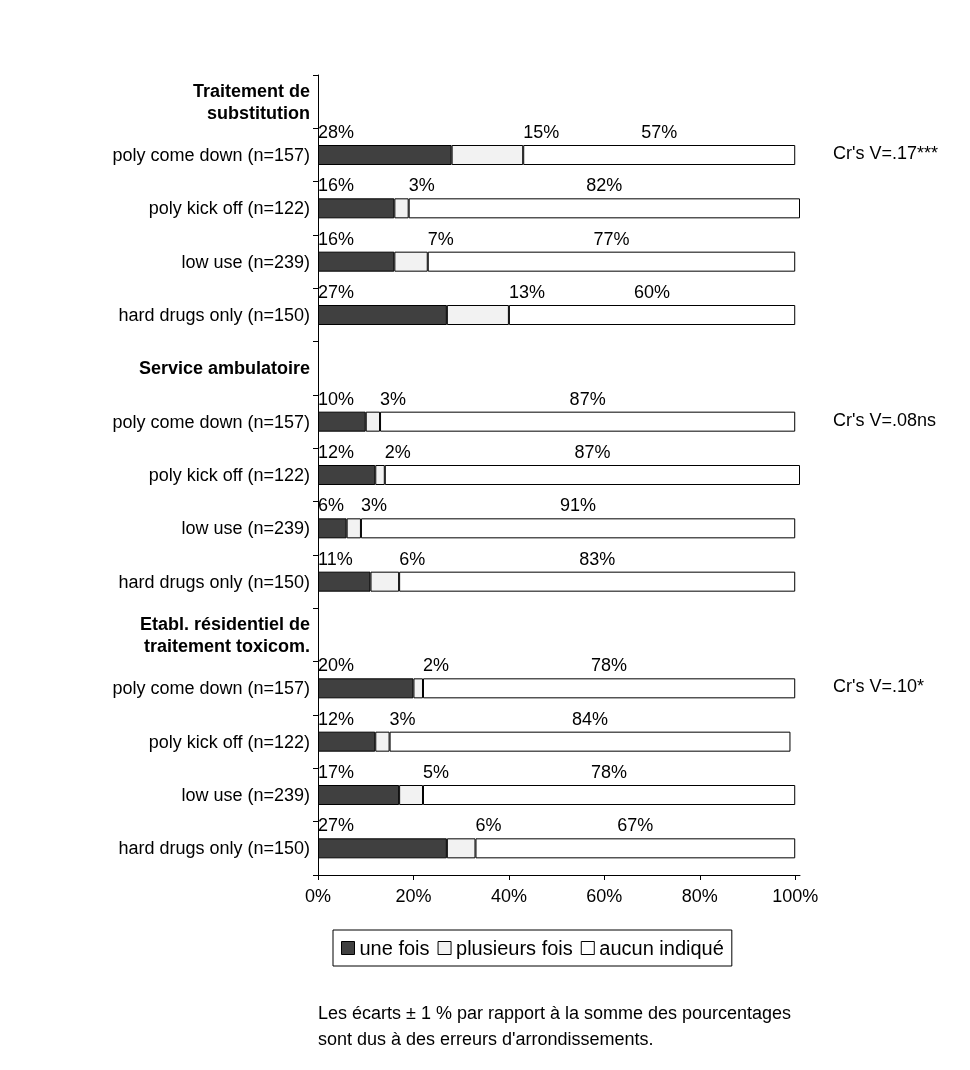 The width and height of the screenshot is (970, 1070). I want to click on x-tick-label: 20%, so click(413, 896).